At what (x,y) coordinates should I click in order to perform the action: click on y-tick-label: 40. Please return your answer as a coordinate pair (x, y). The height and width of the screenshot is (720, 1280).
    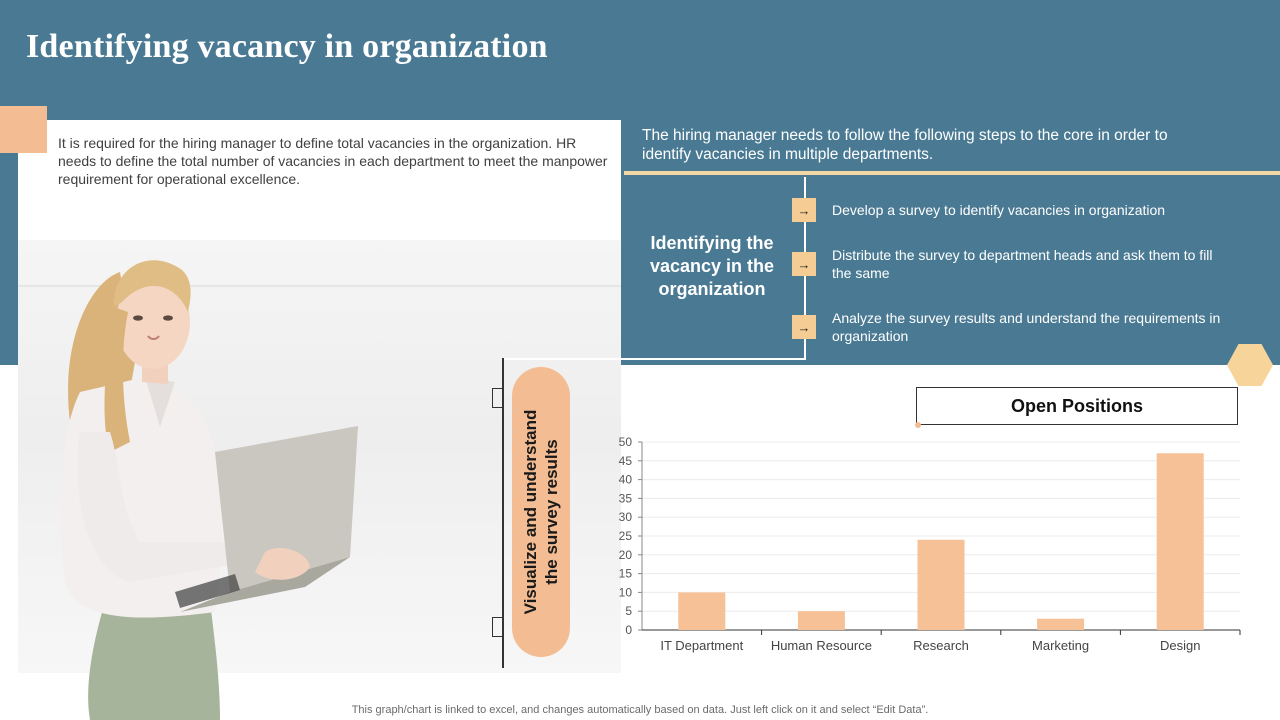
    Looking at the image, I should click on (626, 480).